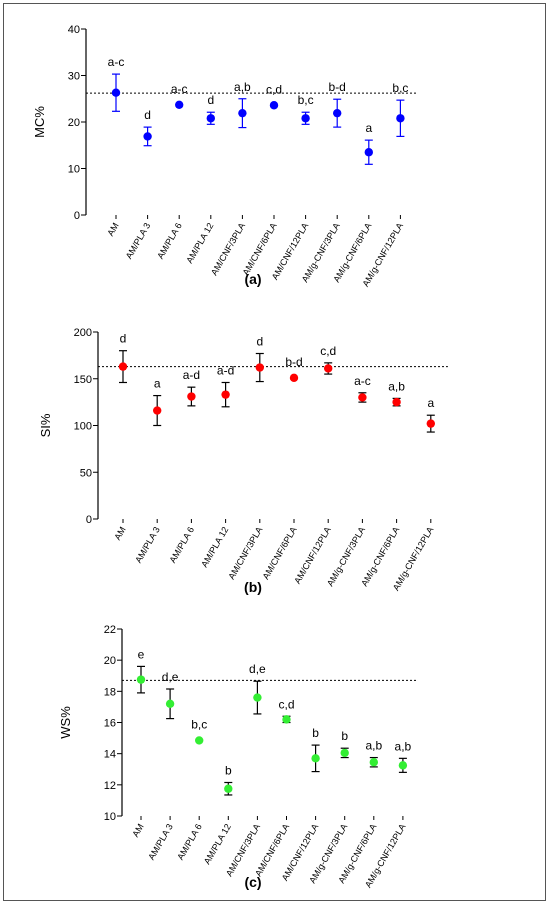  Describe the element at coordinates (245, 553) in the screenshot. I see `x-tick-label: AM/CNF/3PLA` at that location.